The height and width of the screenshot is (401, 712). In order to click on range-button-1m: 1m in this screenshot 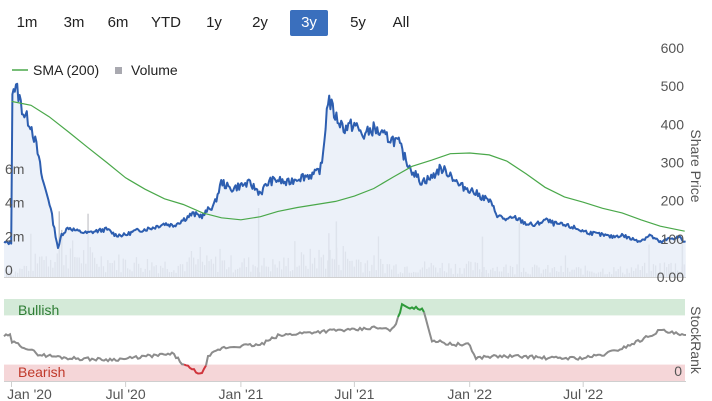, I will do `click(27, 22)`.